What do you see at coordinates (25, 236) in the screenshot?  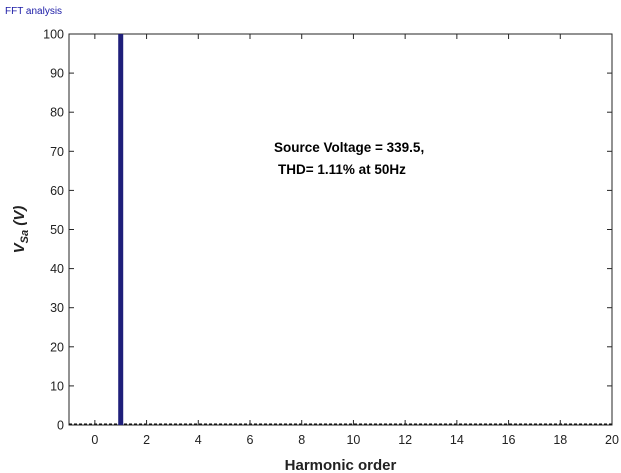 I see `y-axis-label-subscript: Sa` at bounding box center [25, 236].